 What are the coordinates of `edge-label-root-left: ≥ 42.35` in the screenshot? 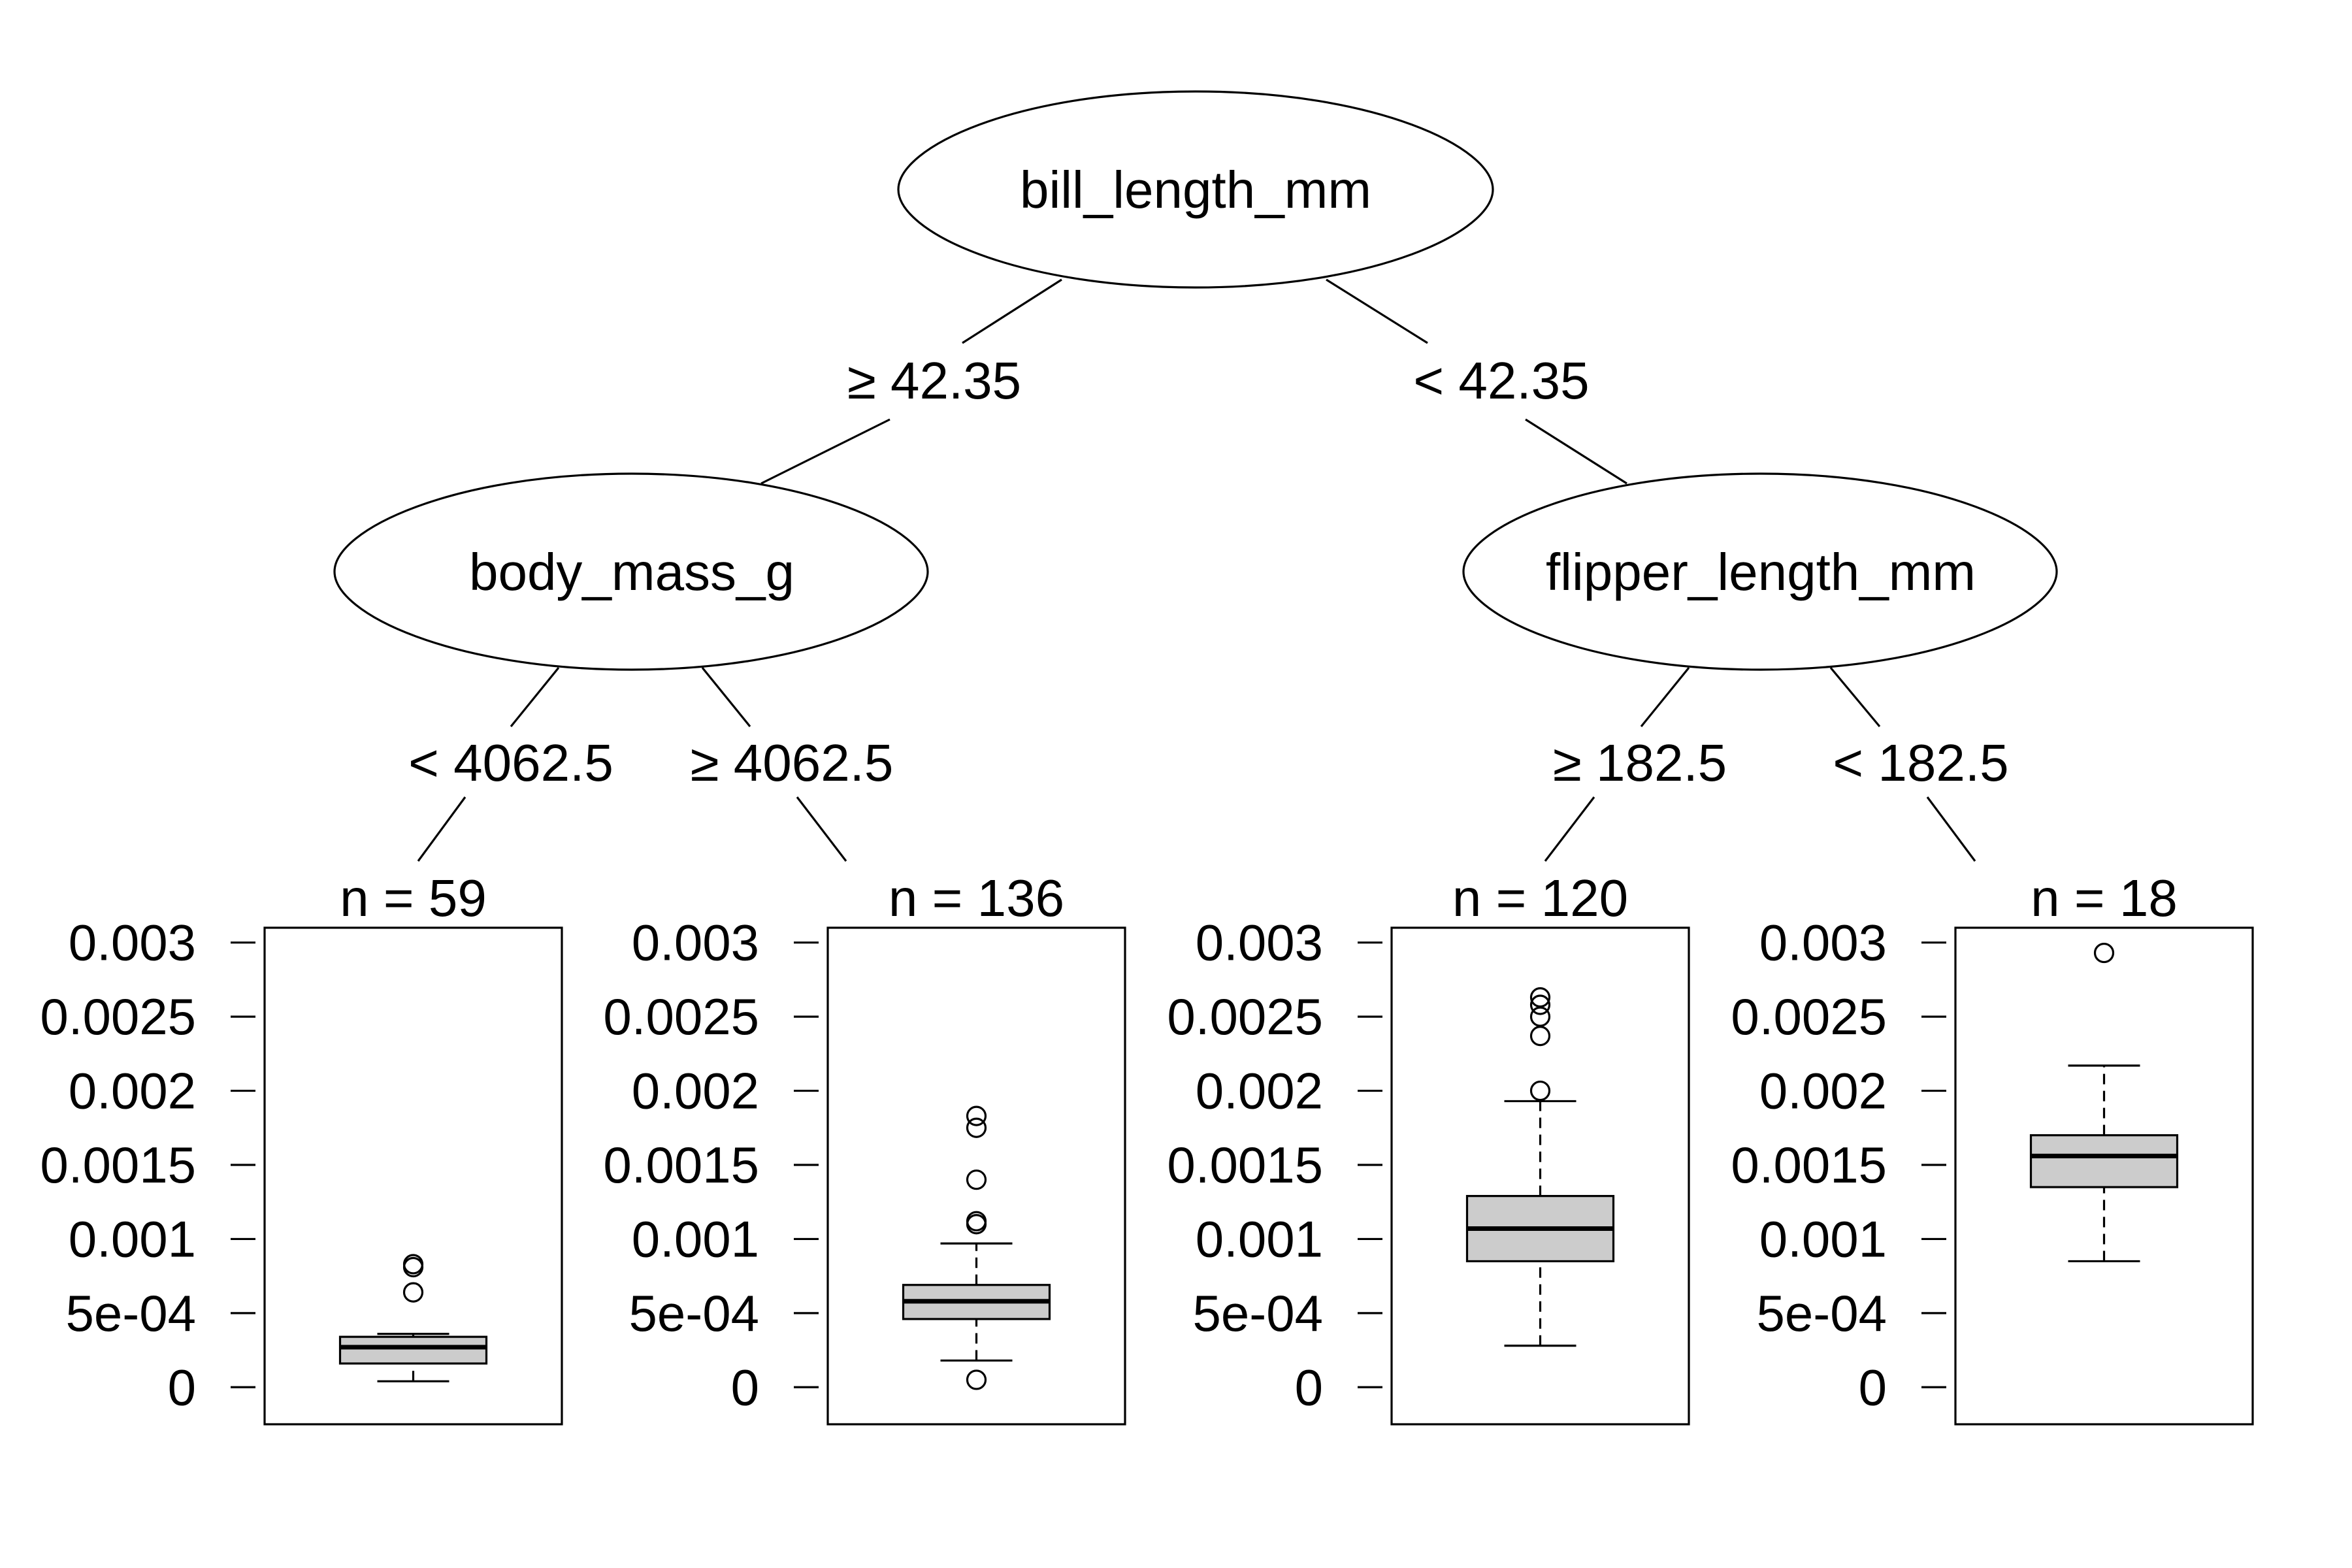 It's located at (934, 380).